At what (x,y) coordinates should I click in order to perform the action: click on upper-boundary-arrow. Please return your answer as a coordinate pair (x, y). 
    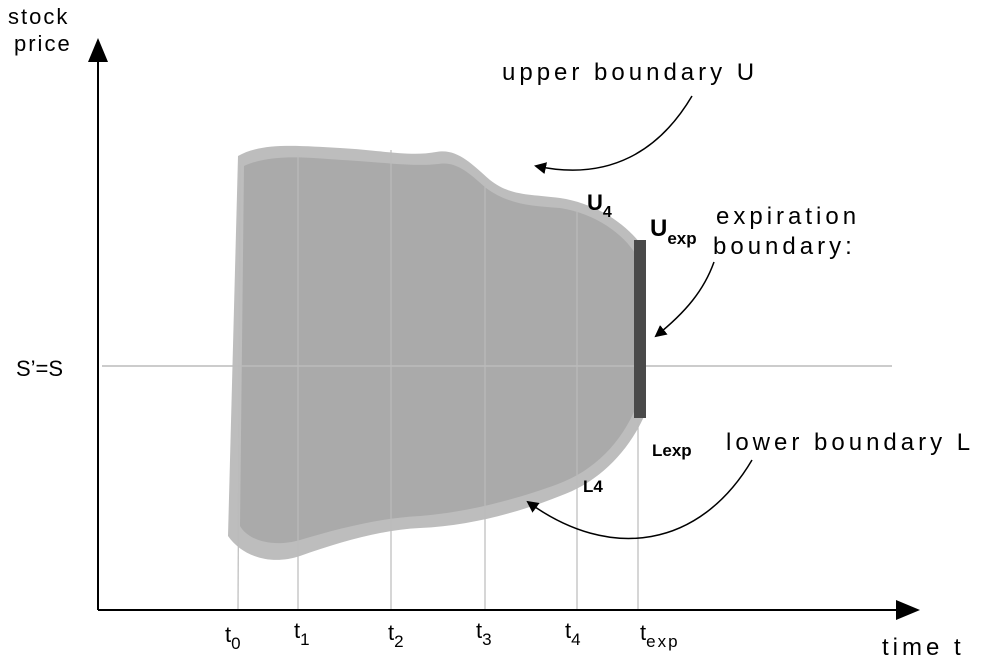
    Looking at the image, I should click on (613, 134).